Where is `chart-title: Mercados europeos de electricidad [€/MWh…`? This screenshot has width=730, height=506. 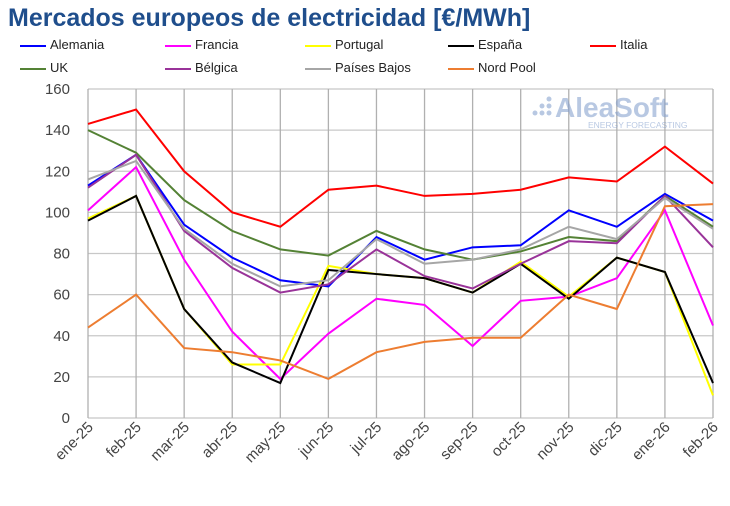 chart-title: Mercados europeos de electricidad [€/MWh… is located at coordinates (269, 18).